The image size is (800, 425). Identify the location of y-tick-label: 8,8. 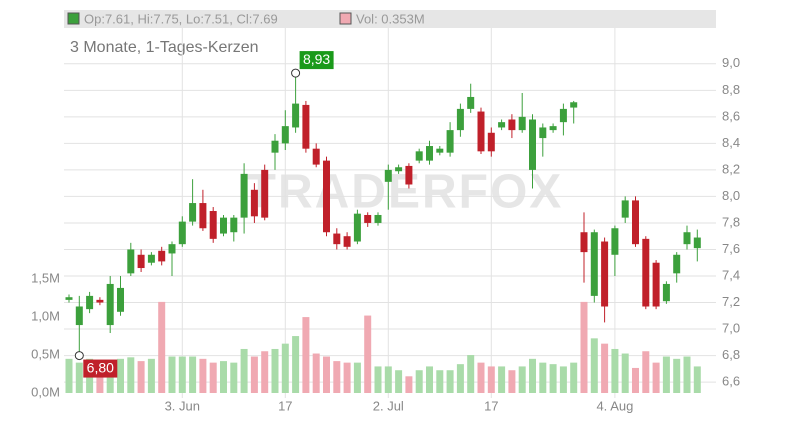
(731, 89).